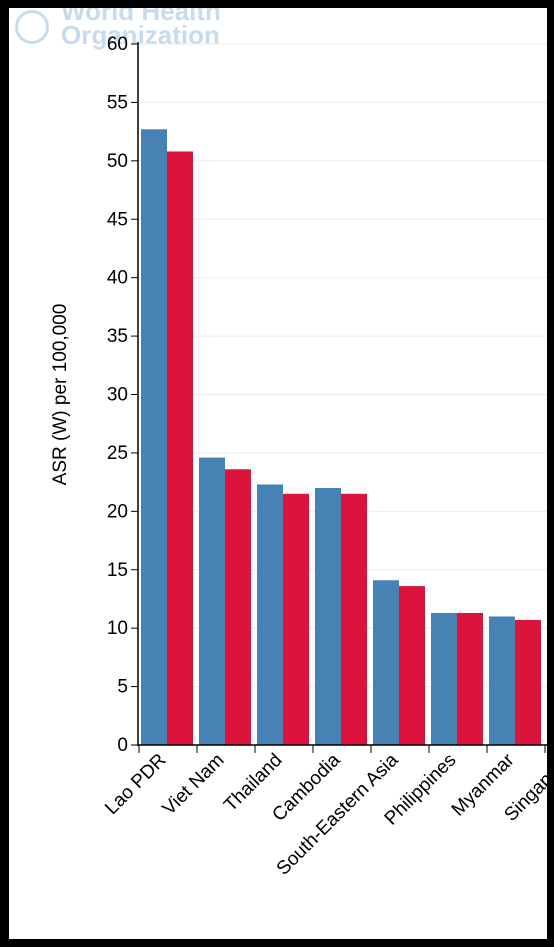 The height and width of the screenshot is (947, 554). I want to click on y-tick-label: 20, so click(117, 511).